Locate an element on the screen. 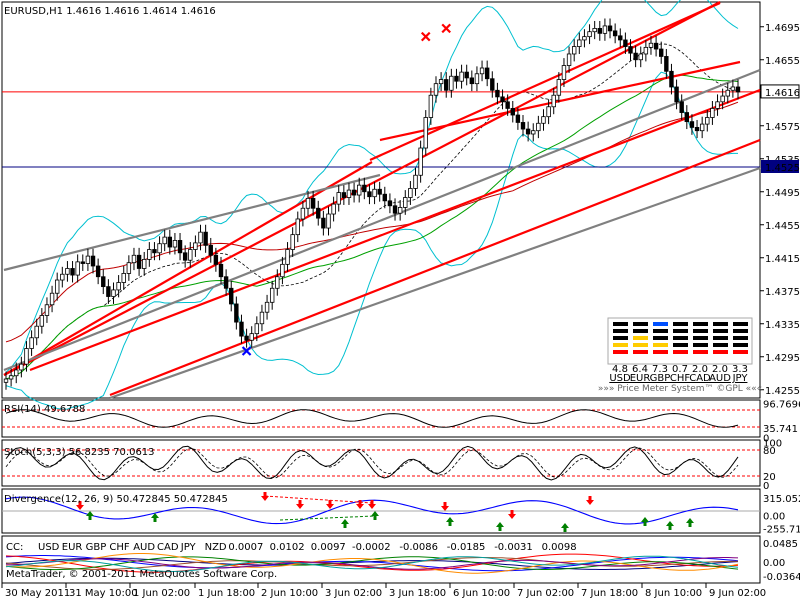 The width and height of the screenshot is (800, 600). meter-value: 0.7 is located at coordinates (680, 369).